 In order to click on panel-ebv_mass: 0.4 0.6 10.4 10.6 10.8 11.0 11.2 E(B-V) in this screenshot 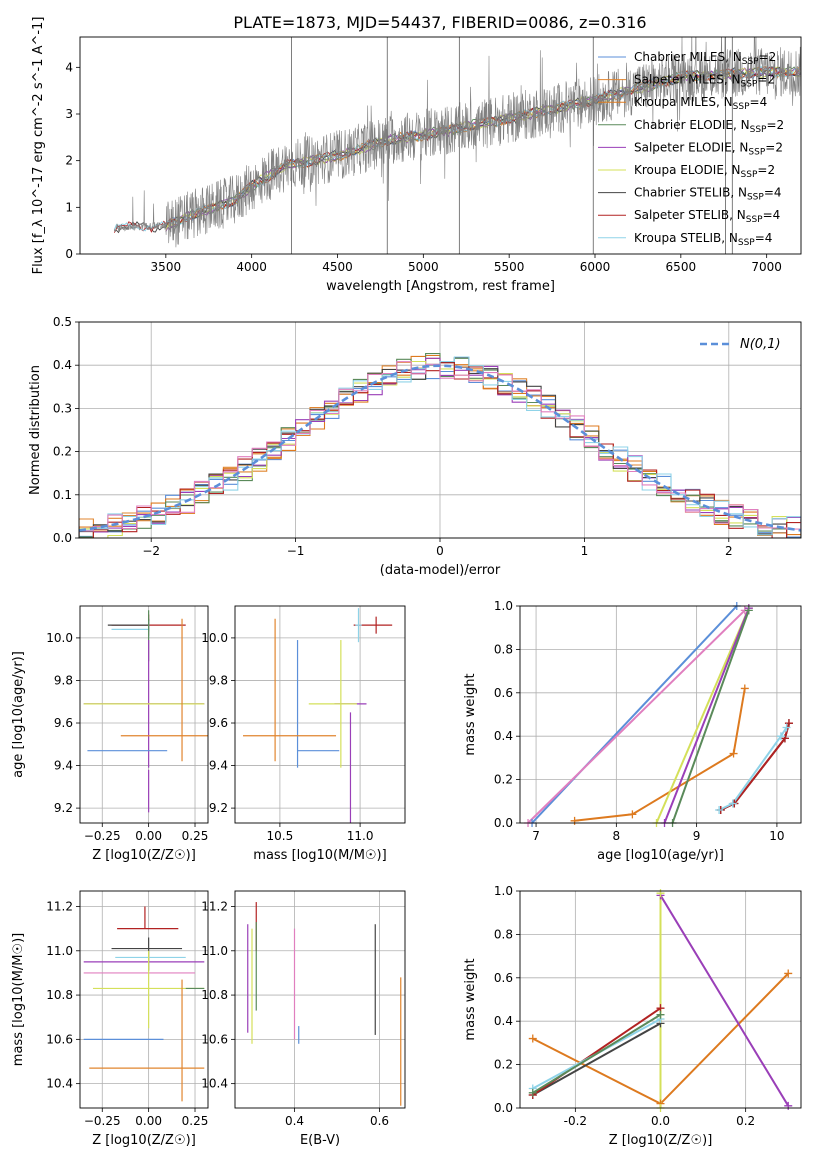, I will do `click(303, 1019)`.